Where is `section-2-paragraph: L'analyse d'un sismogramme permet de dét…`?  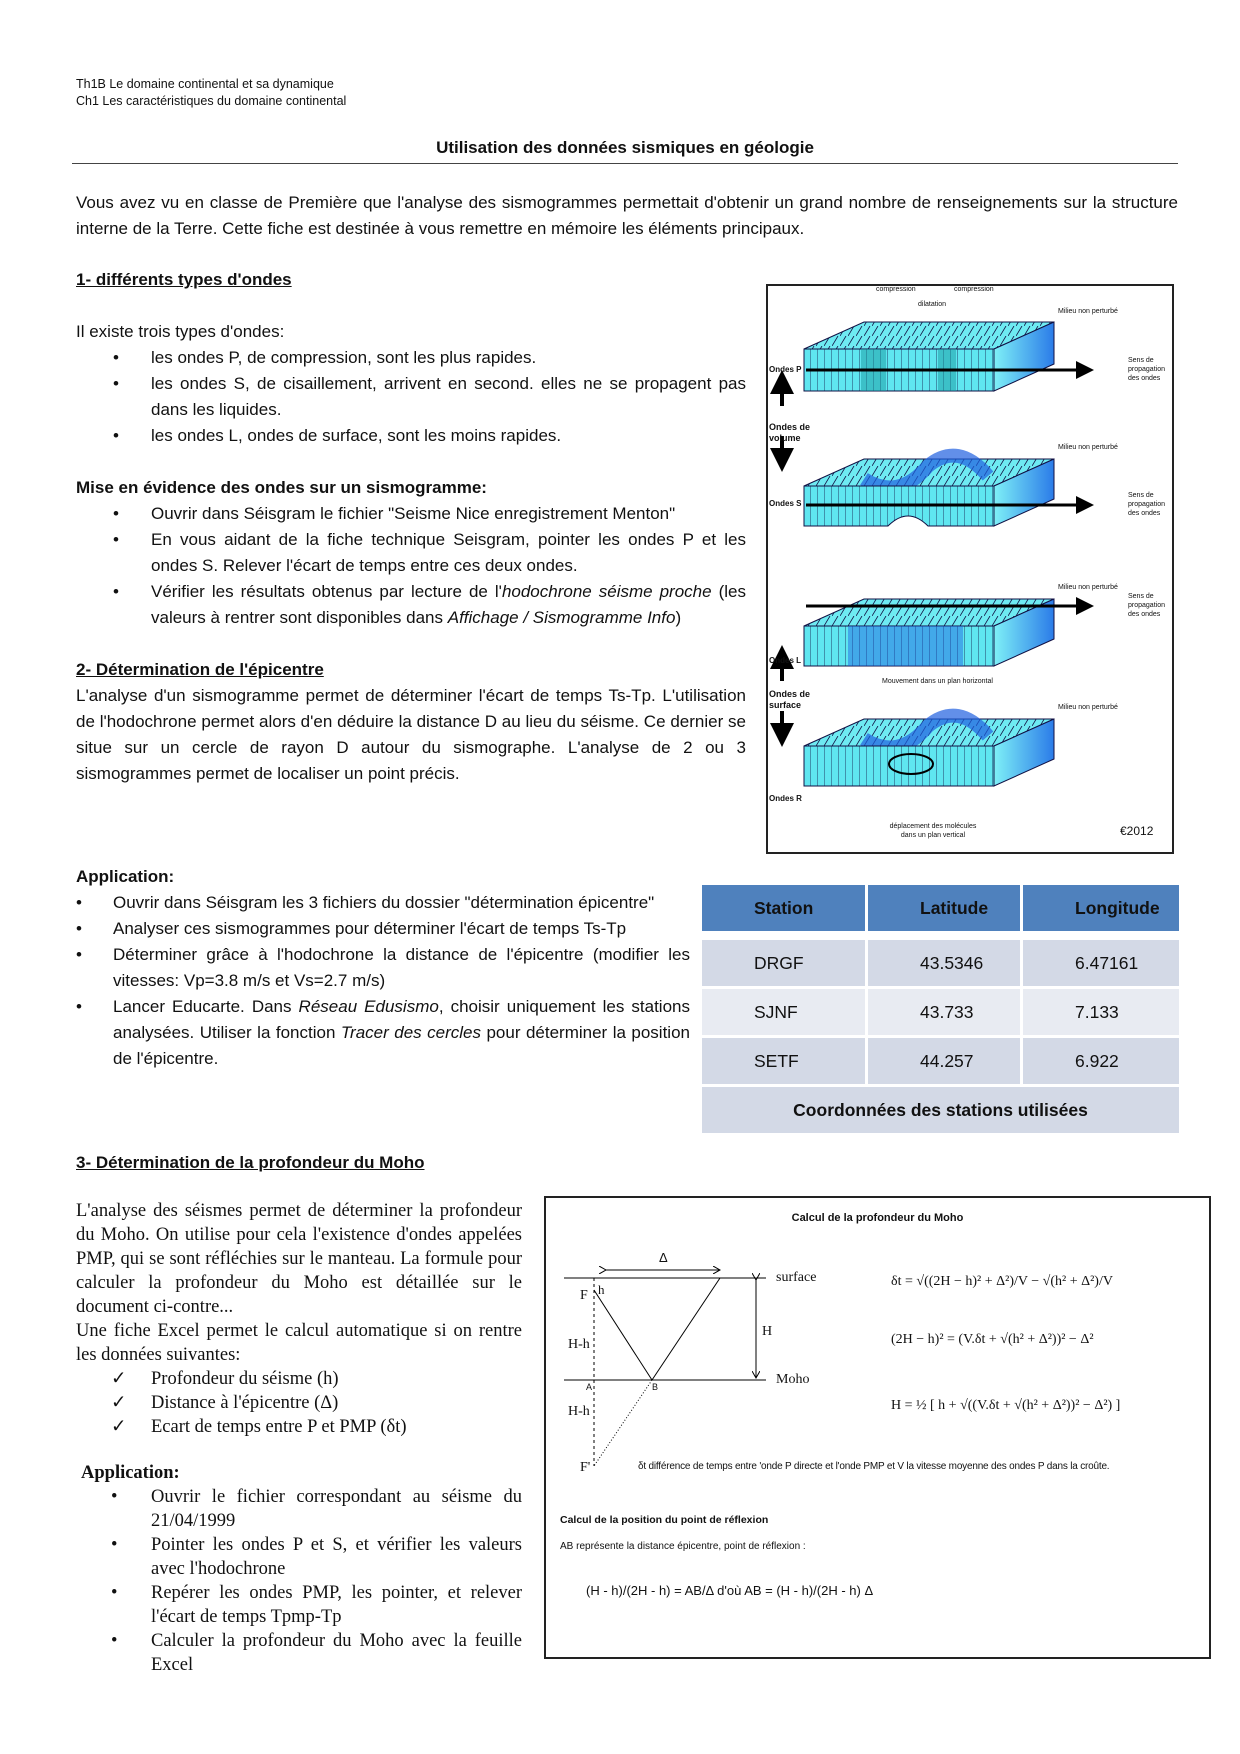
section-2-paragraph: L'analyse d'un sismogramme permet de dét… is located at coordinates (411, 734).